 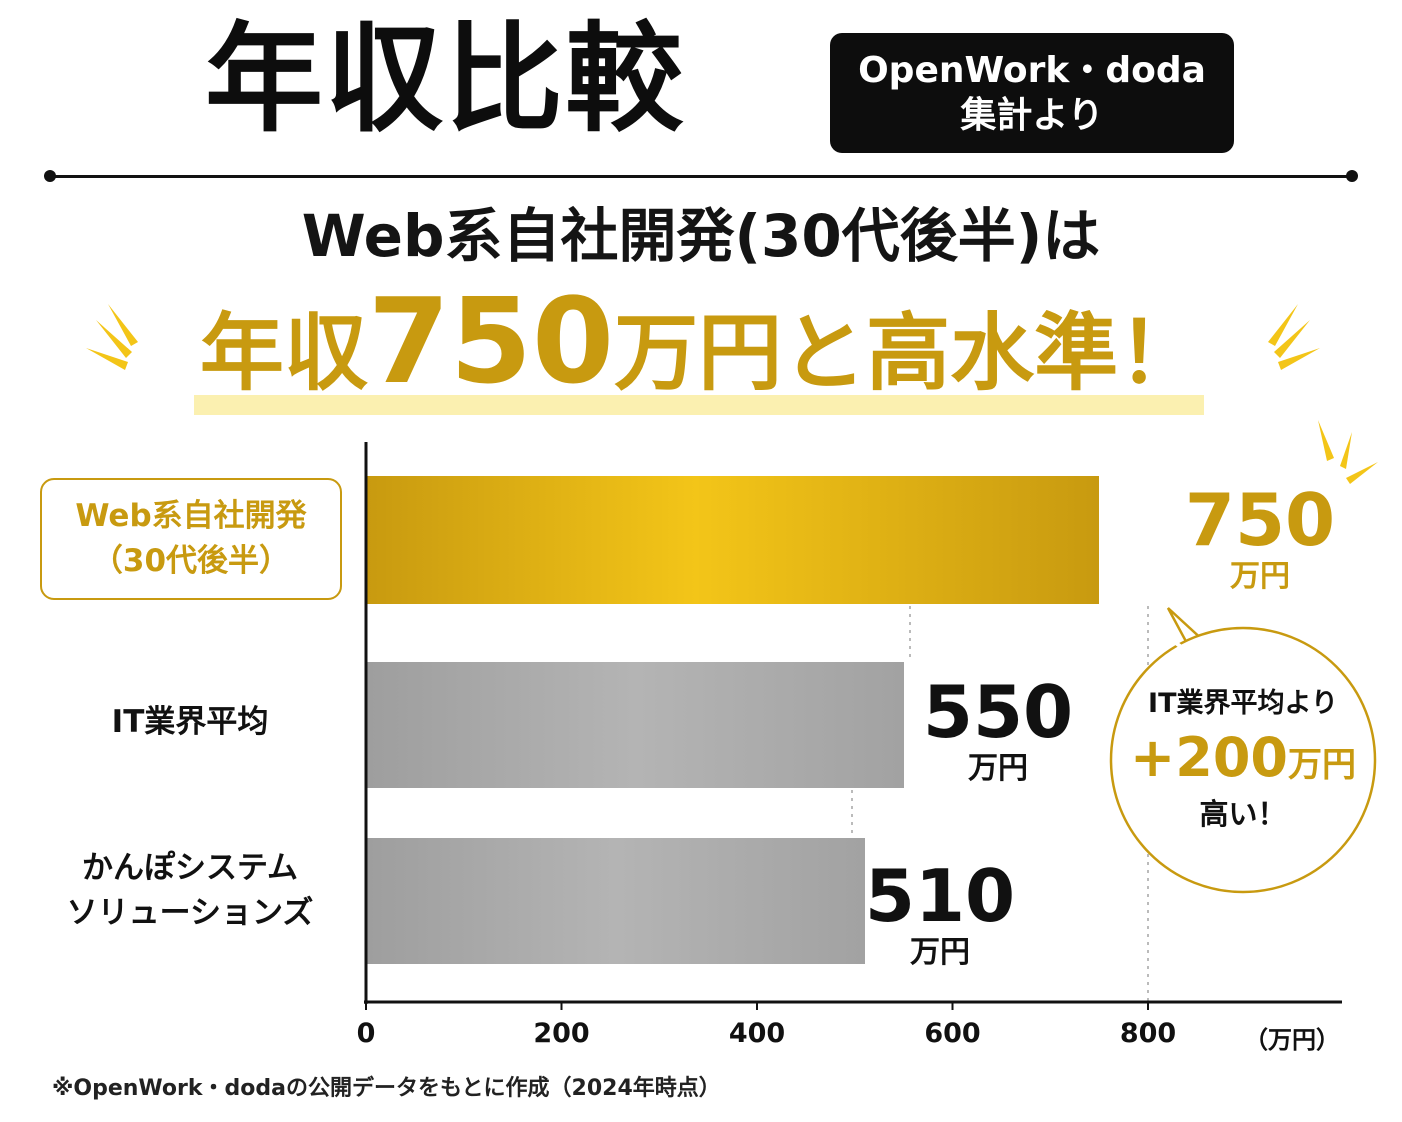 What do you see at coordinates (50, 176) in the screenshot?
I see `divider-dot-left` at bounding box center [50, 176].